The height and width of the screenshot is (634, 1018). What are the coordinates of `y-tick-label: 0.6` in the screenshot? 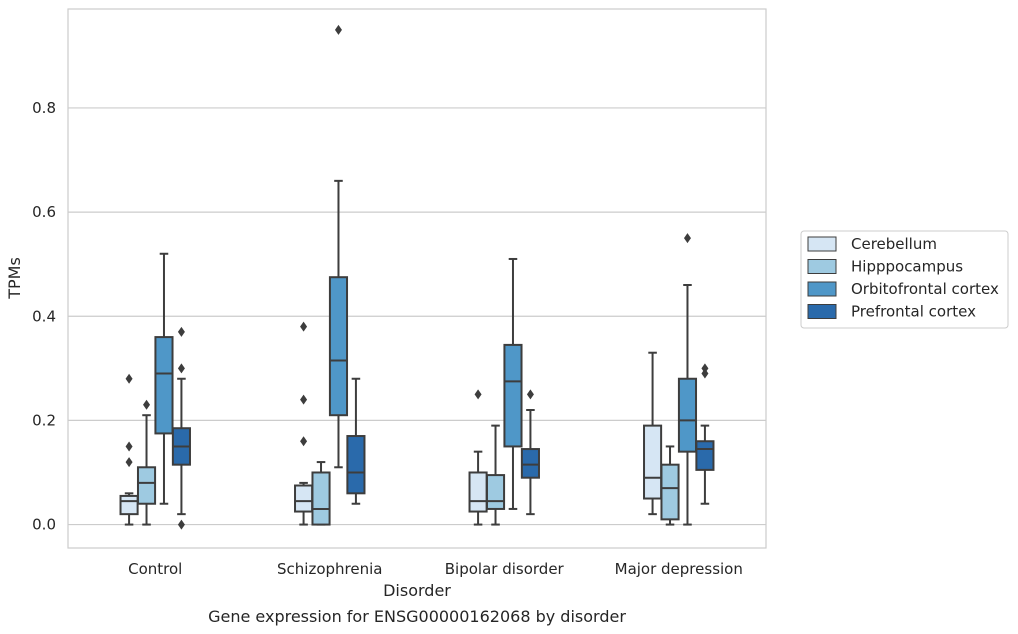 It's located at (44, 212).